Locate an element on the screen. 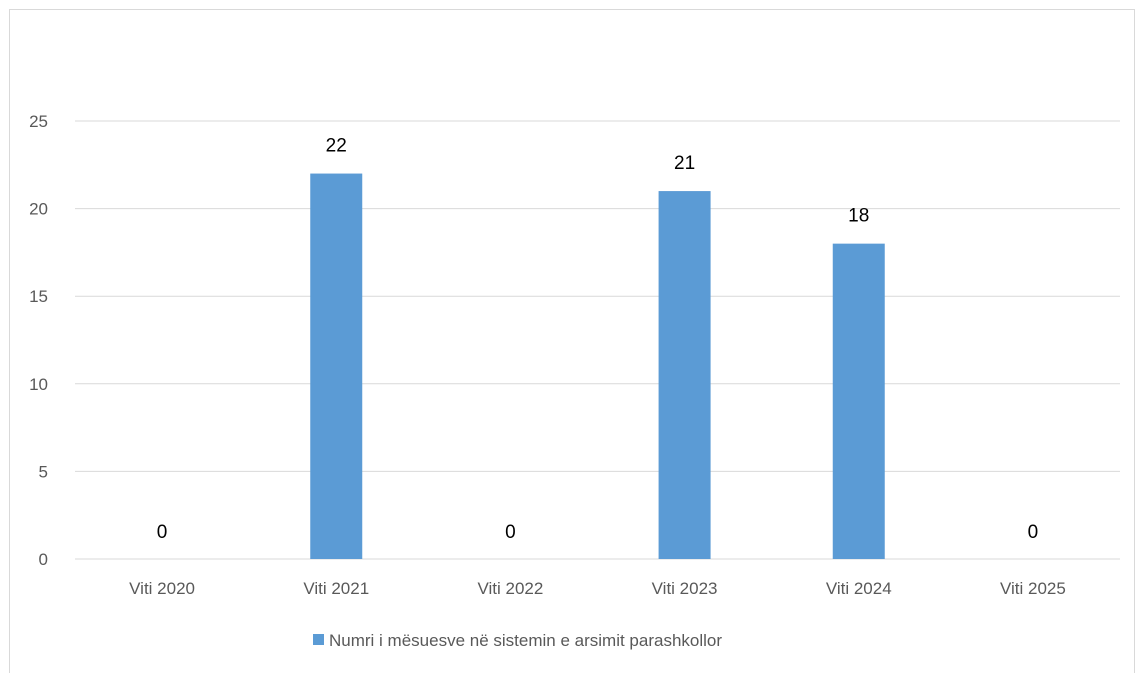 This screenshot has width=1147, height=673. data-label: 22 is located at coordinates (336, 146).